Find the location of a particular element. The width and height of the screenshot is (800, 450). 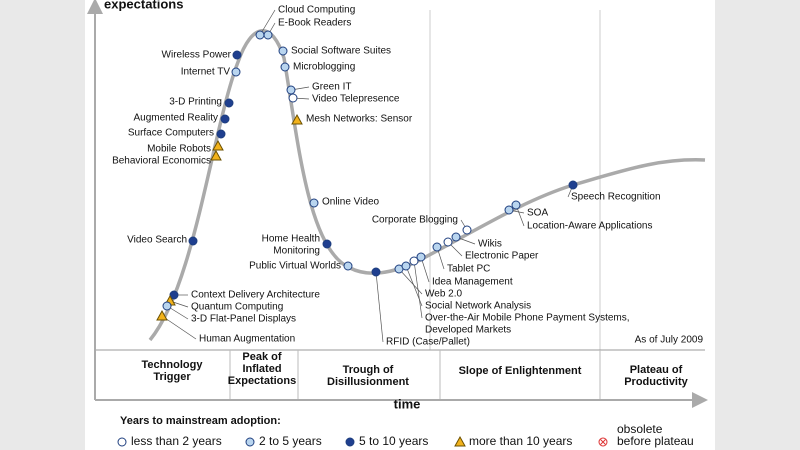

technology-label: Public Virtual Worlds is located at coordinates (295, 266).